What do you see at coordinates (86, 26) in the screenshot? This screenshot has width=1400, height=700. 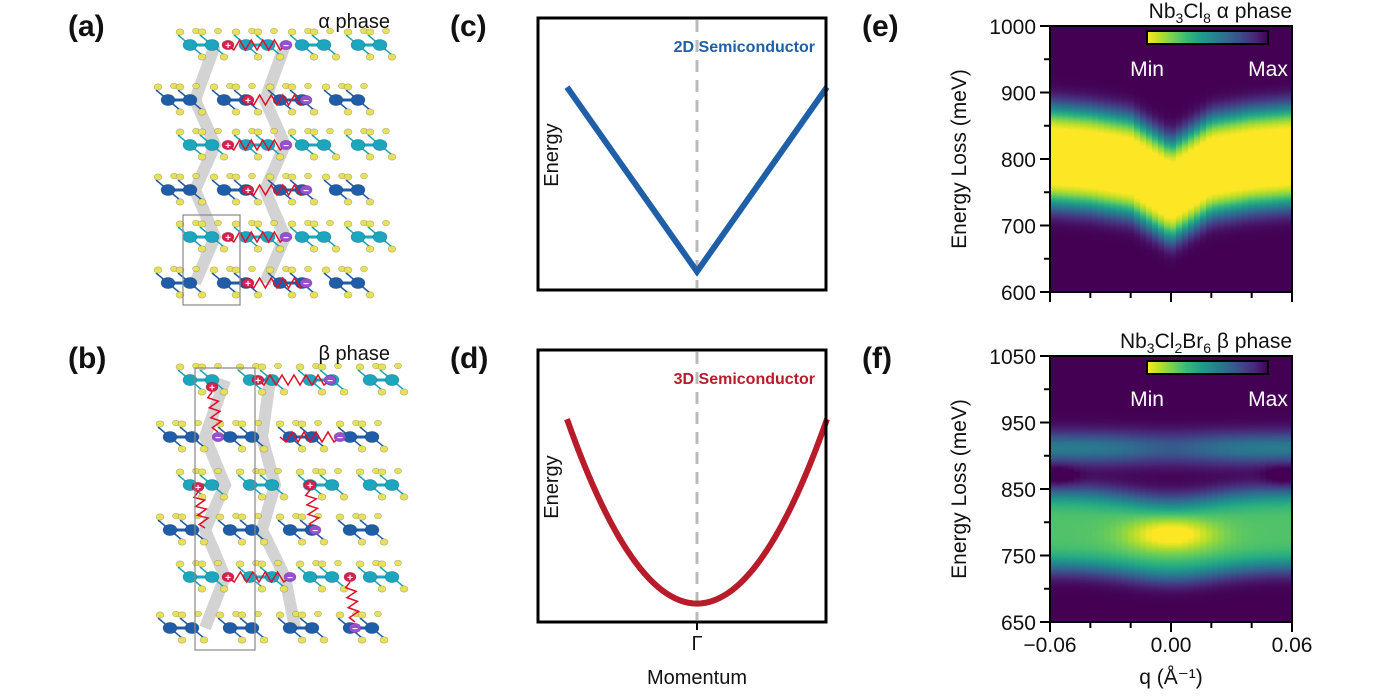 I see `panel-label-a: (a)` at bounding box center [86, 26].